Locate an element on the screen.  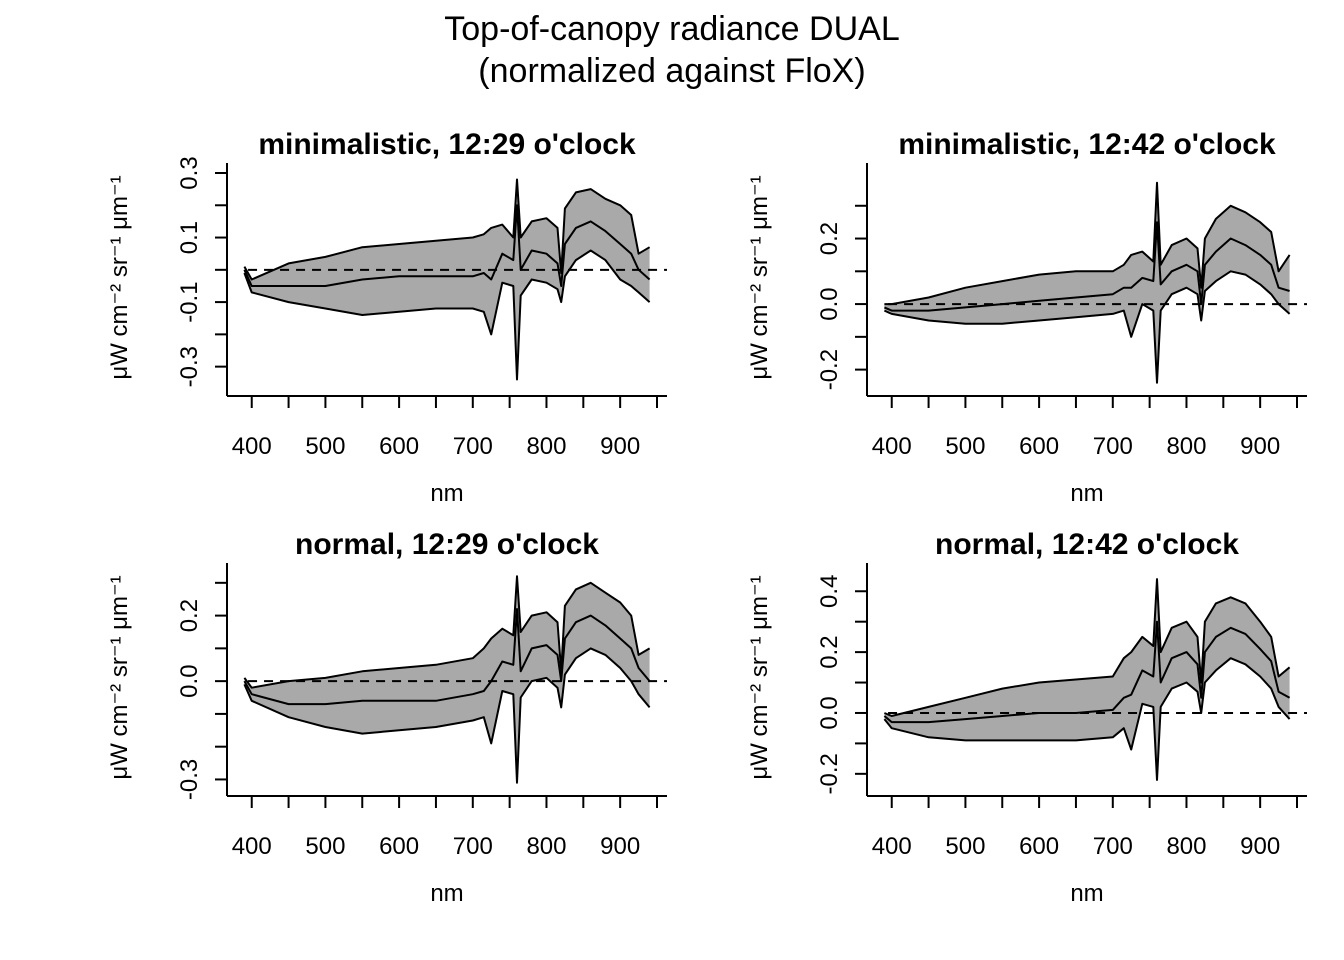
y-tick-label: 0.4 is located at coordinates (829, 591).